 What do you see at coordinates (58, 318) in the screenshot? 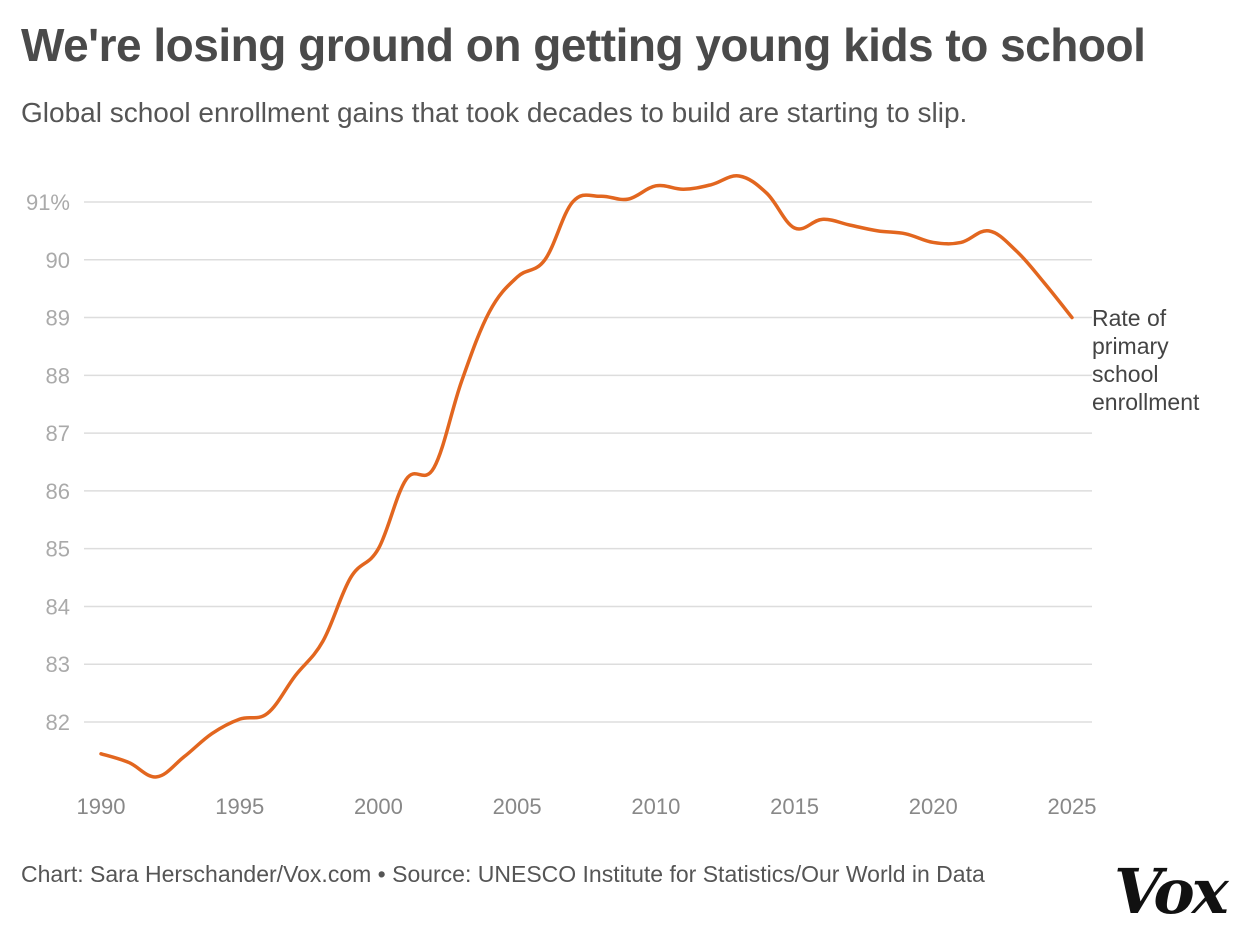
I see `y-tick-label: 89` at bounding box center [58, 318].